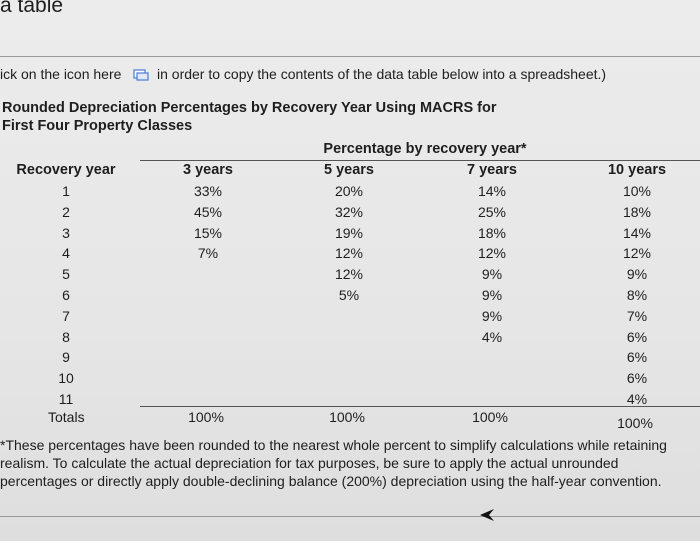 Image resolution: width=700 pixels, height=541 pixels. What do you see at coordinates (208, 211) in the screenshot?
I see `table-cell: 45%` at bounding box center [208, 211].